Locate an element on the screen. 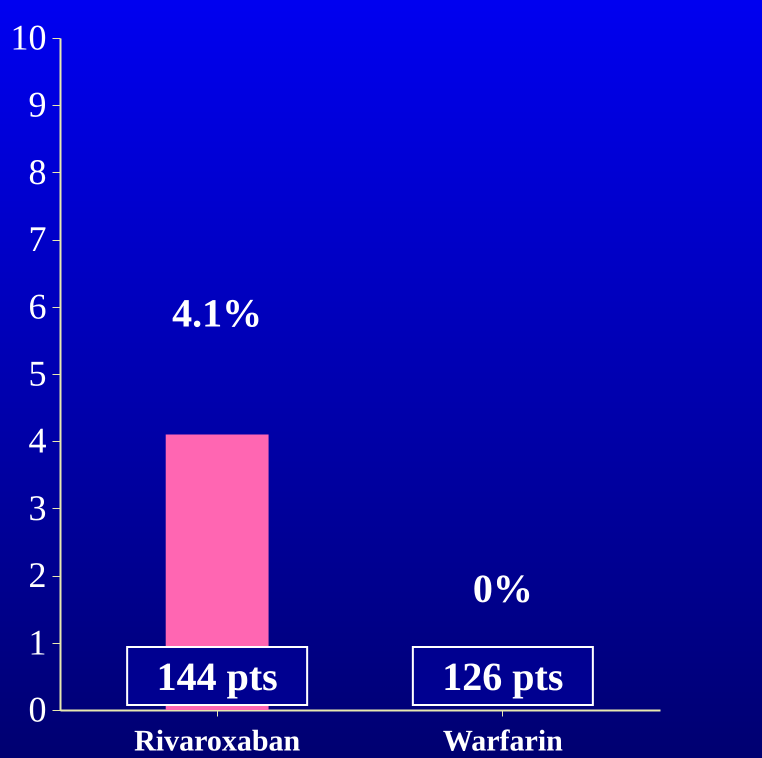  y-tick-label: 4 is located at coordinates (37, 440).